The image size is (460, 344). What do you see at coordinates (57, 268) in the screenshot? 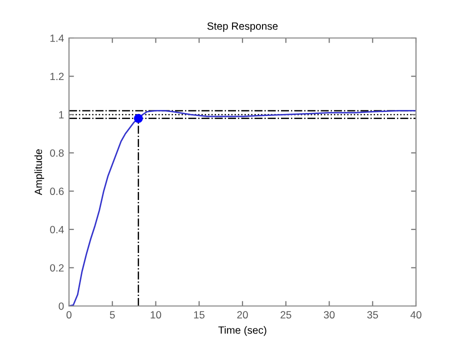
I see `y-tick-label: 0.2` at bounding box center [57, 268].